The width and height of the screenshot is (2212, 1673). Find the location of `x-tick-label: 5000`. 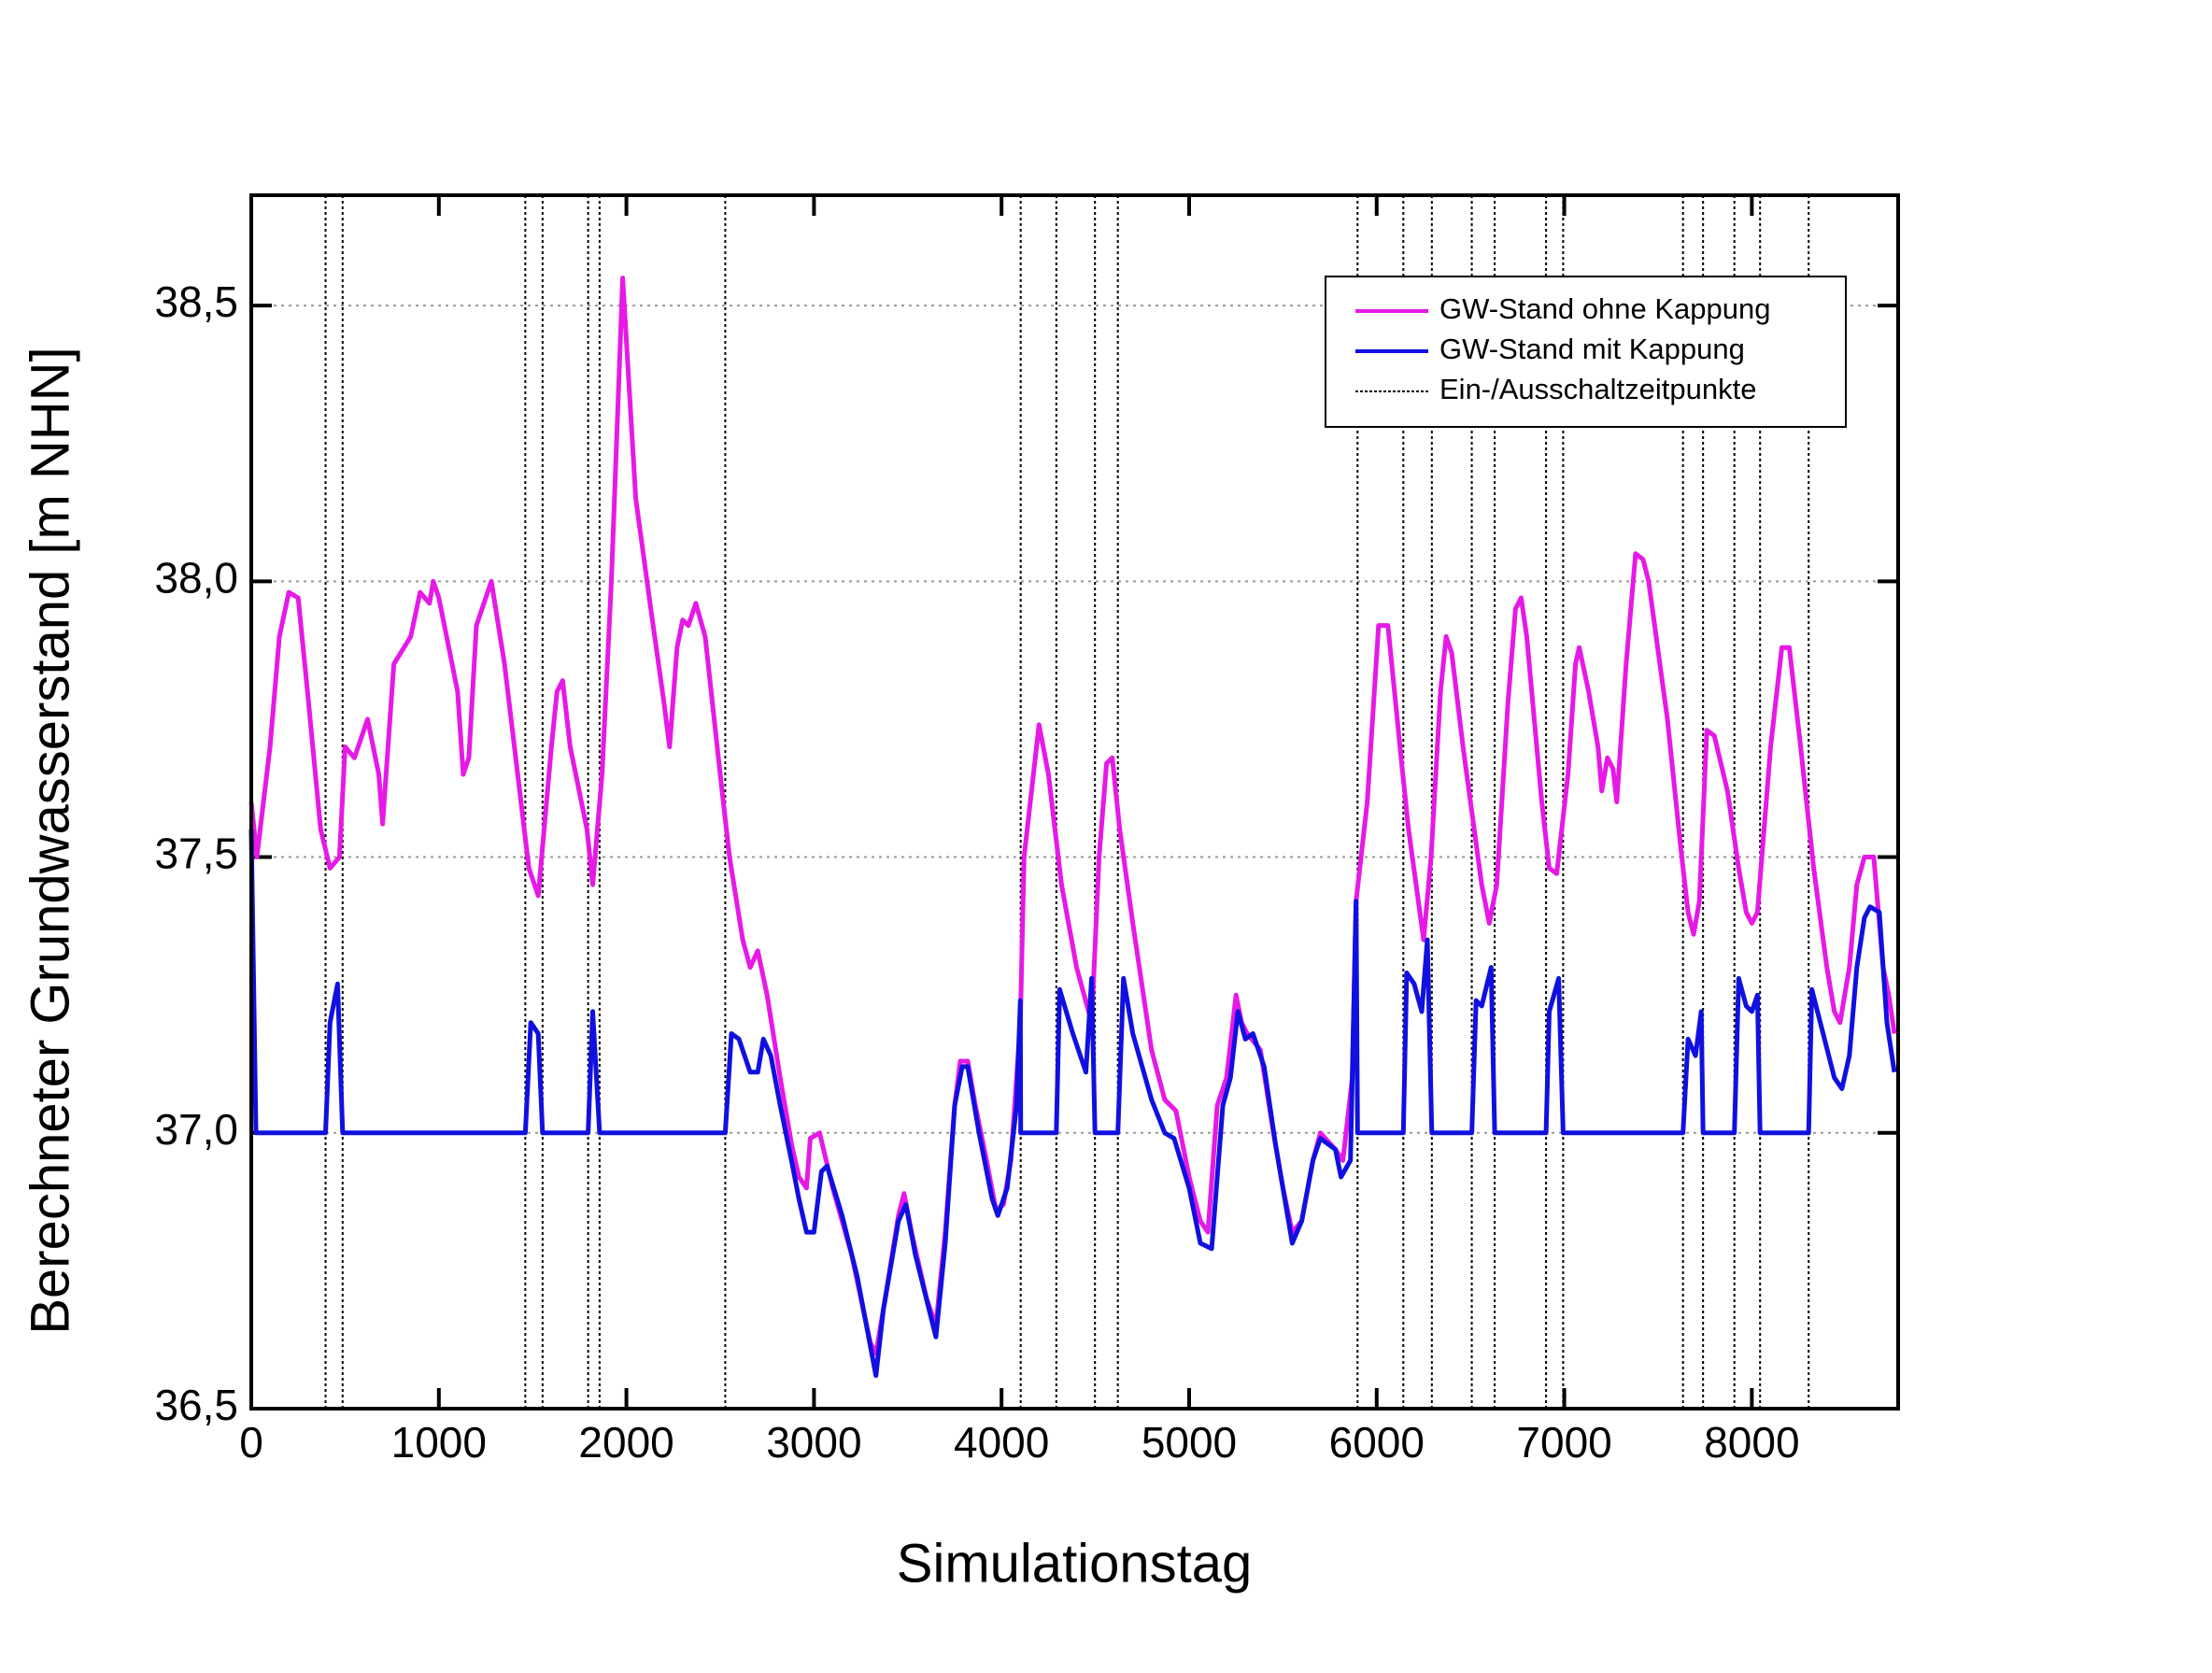

x-tick-label: 5000 is located at coordinates (1189, 1443).